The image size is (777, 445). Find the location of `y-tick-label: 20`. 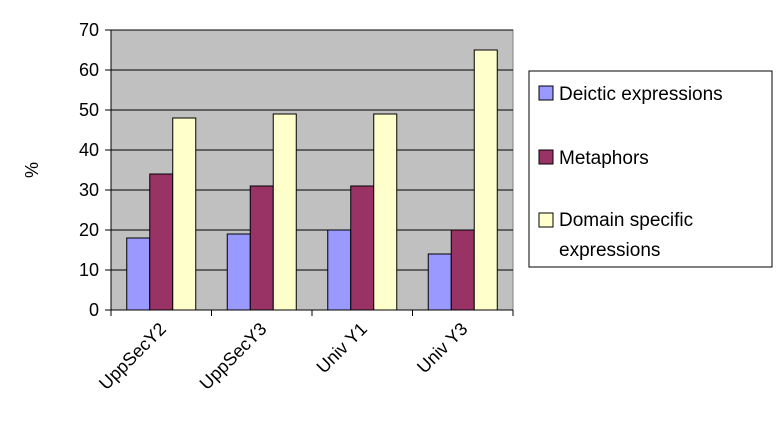

y-tick-label: 20 is located at coordinates (89, 230).